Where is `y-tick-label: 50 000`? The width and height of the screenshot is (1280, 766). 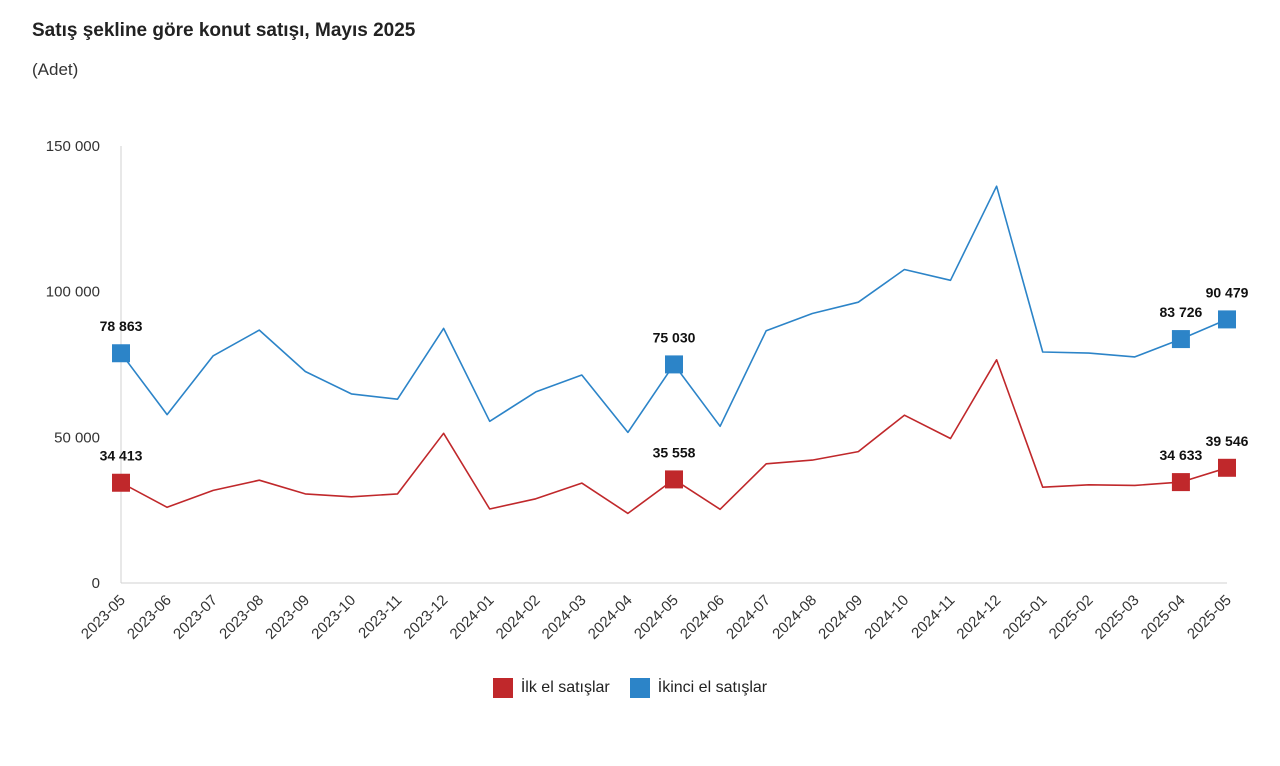 y-tick-label: 50 000 is located at coordinates (77, 437).